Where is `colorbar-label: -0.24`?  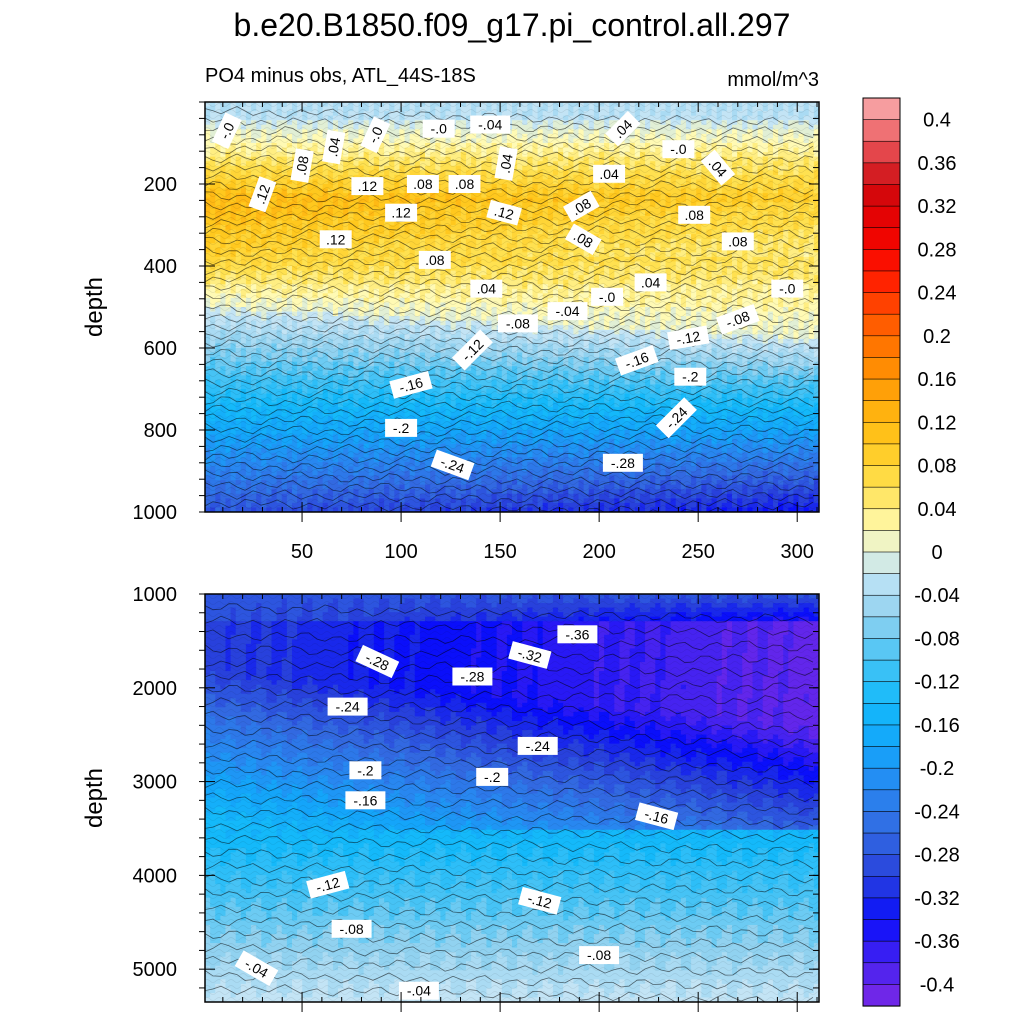 colorbar-label: -0.24 is located at coordinates (937, 812).